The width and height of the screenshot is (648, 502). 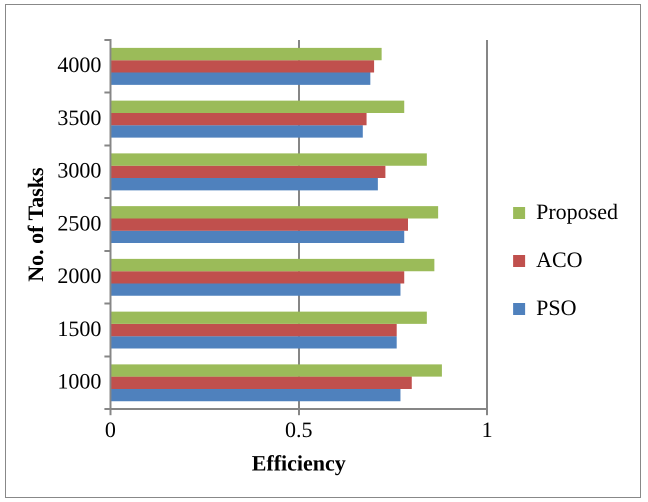 What do you see at coordinates (79, 328) in the screenshot?
I see `y-tick-label: 1500` at bounding box center [79, 328].